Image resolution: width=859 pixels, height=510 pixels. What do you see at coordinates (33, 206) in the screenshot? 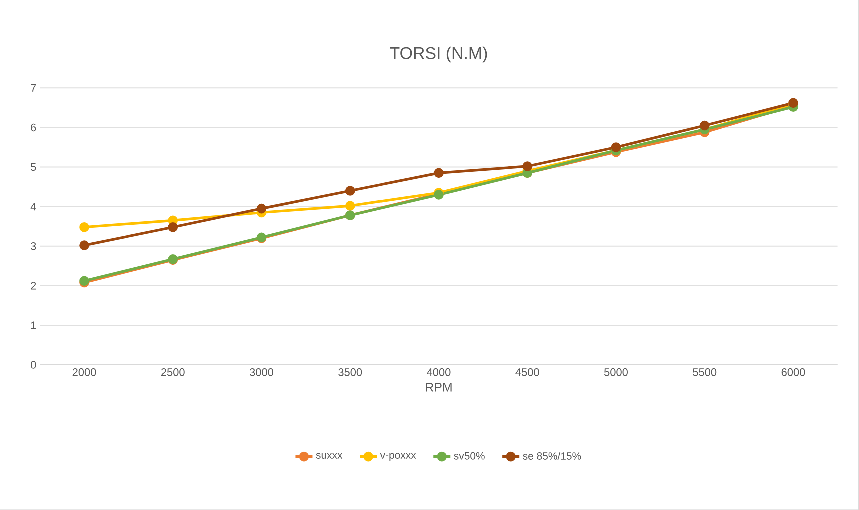
I see `y-tick-label: 4` at bounding box center [33, 206].